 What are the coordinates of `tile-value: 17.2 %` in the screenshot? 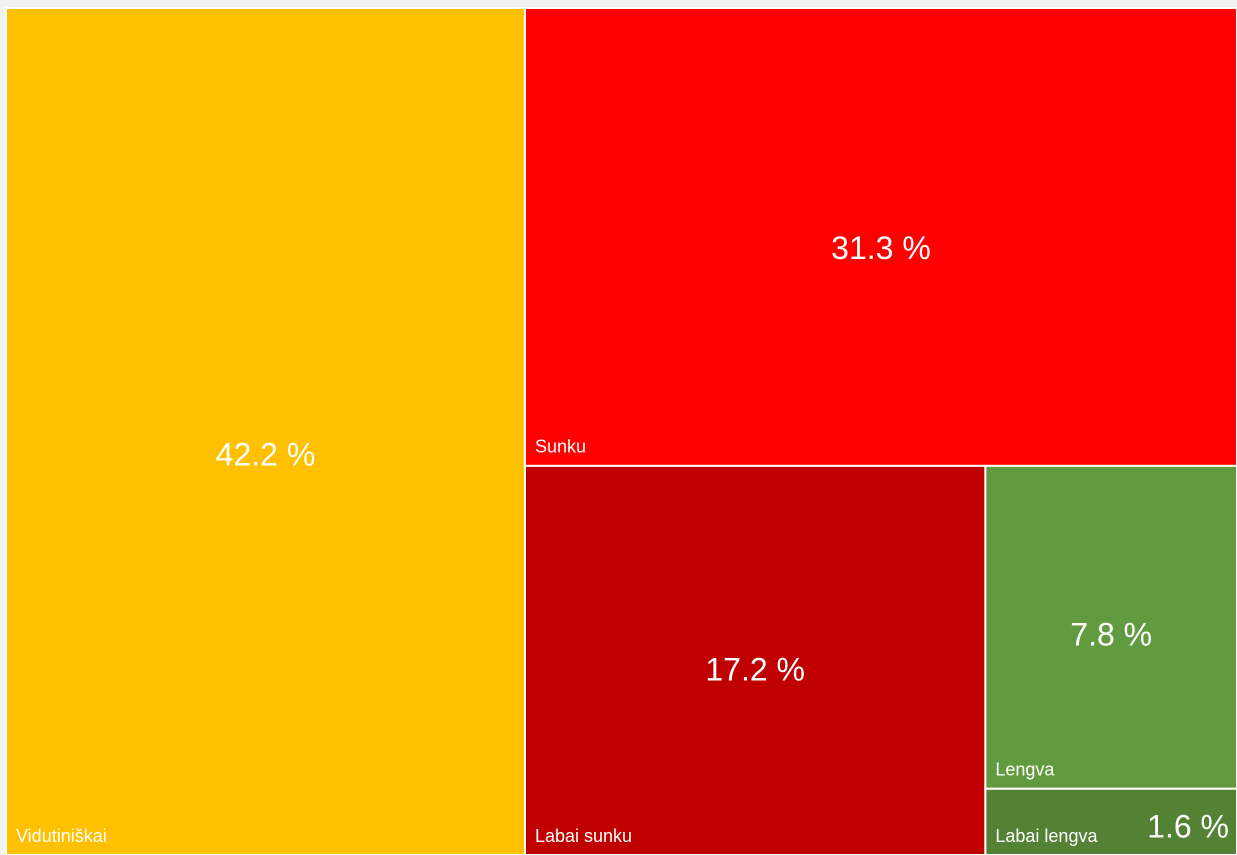 It's located at (755, 670).